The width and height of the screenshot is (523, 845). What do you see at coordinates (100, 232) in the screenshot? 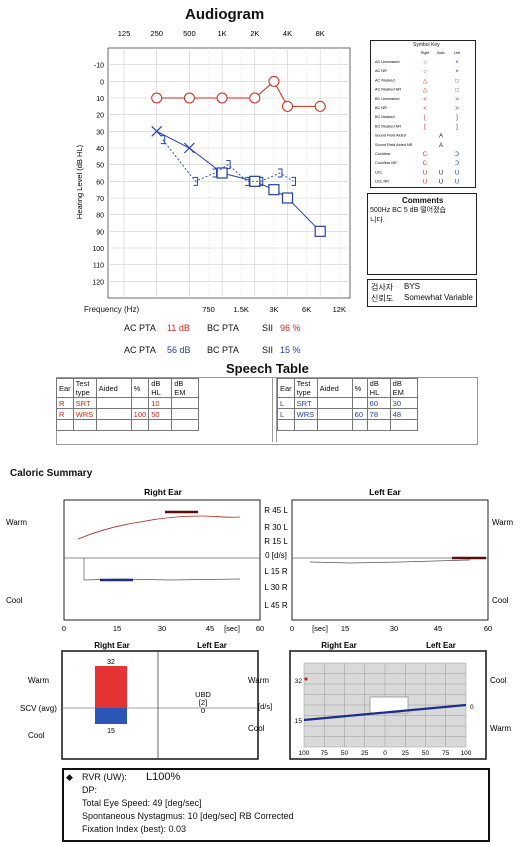
I see `y-tick-label: 90` at bounding box center [100, 232].